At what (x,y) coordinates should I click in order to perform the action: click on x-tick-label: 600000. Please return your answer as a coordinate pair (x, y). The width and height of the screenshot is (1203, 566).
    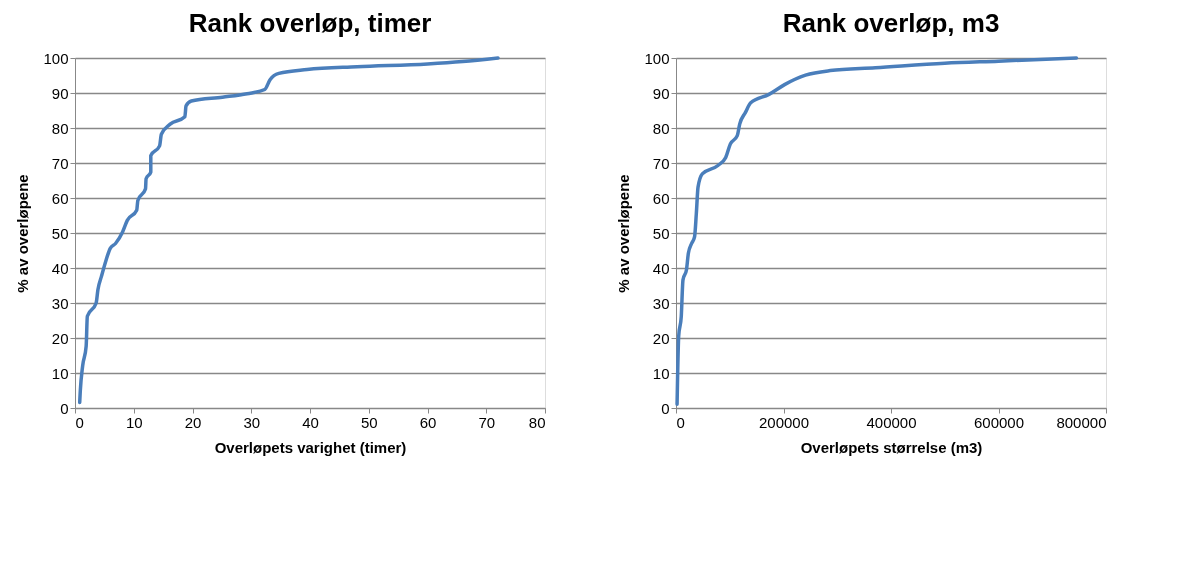
    Looking at the image, I should click on (999, 422).